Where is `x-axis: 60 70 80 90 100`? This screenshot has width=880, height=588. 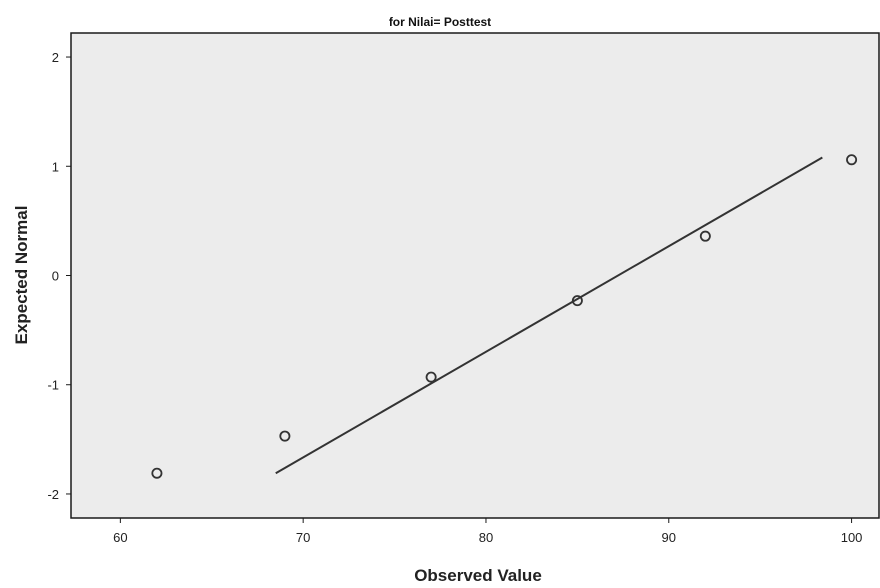
x-axis: 60 70 80 90 100 is located at coordinates (487, 531).